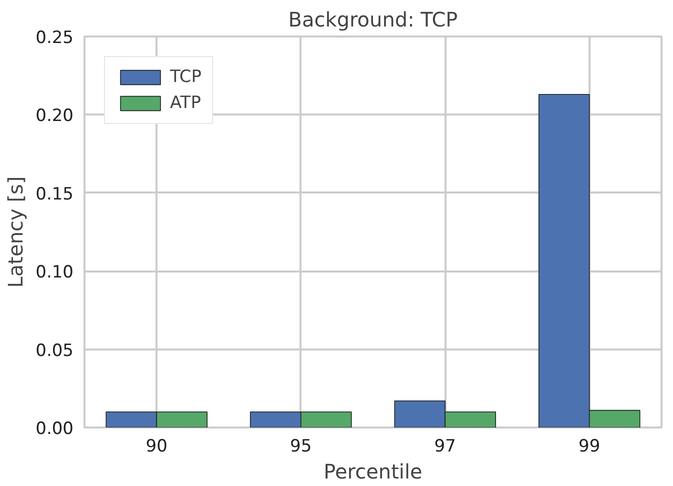 This screenshot has width=673, height=486. Describe the element at coordinates (445, 446) in the screenshot. I see `x-tick-label: 97` at that location.